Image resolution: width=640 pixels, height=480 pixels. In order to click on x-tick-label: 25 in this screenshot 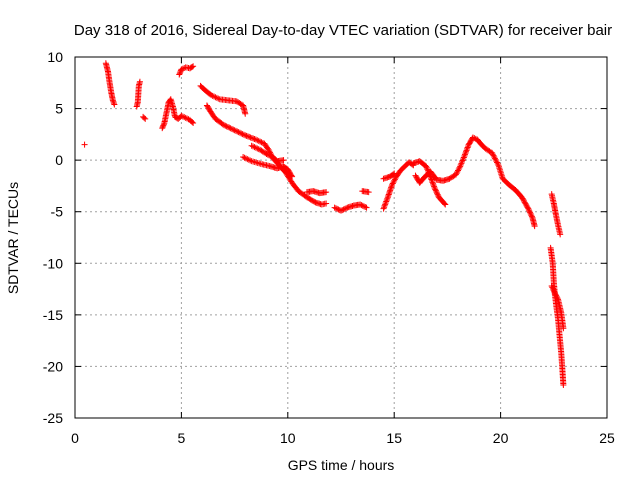, I will do `click(607, 438)`.